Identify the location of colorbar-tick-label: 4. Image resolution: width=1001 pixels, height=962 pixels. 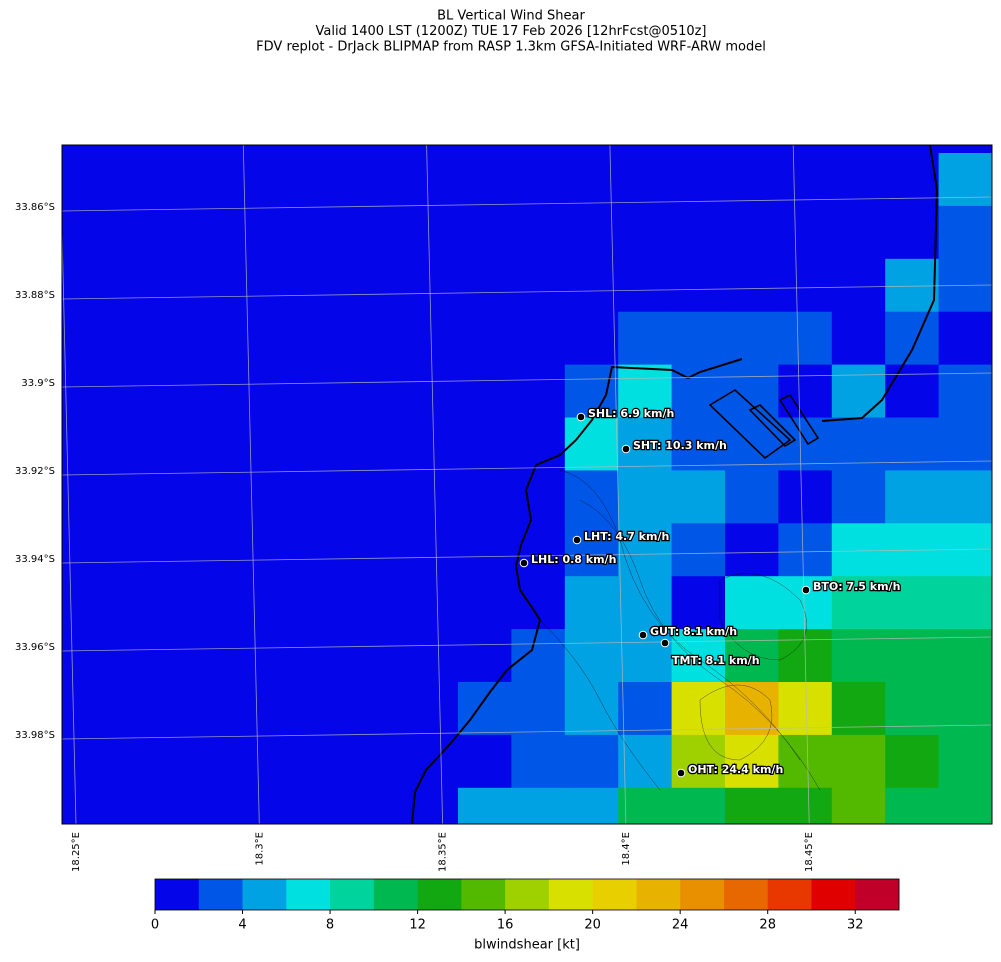
(242, 925).